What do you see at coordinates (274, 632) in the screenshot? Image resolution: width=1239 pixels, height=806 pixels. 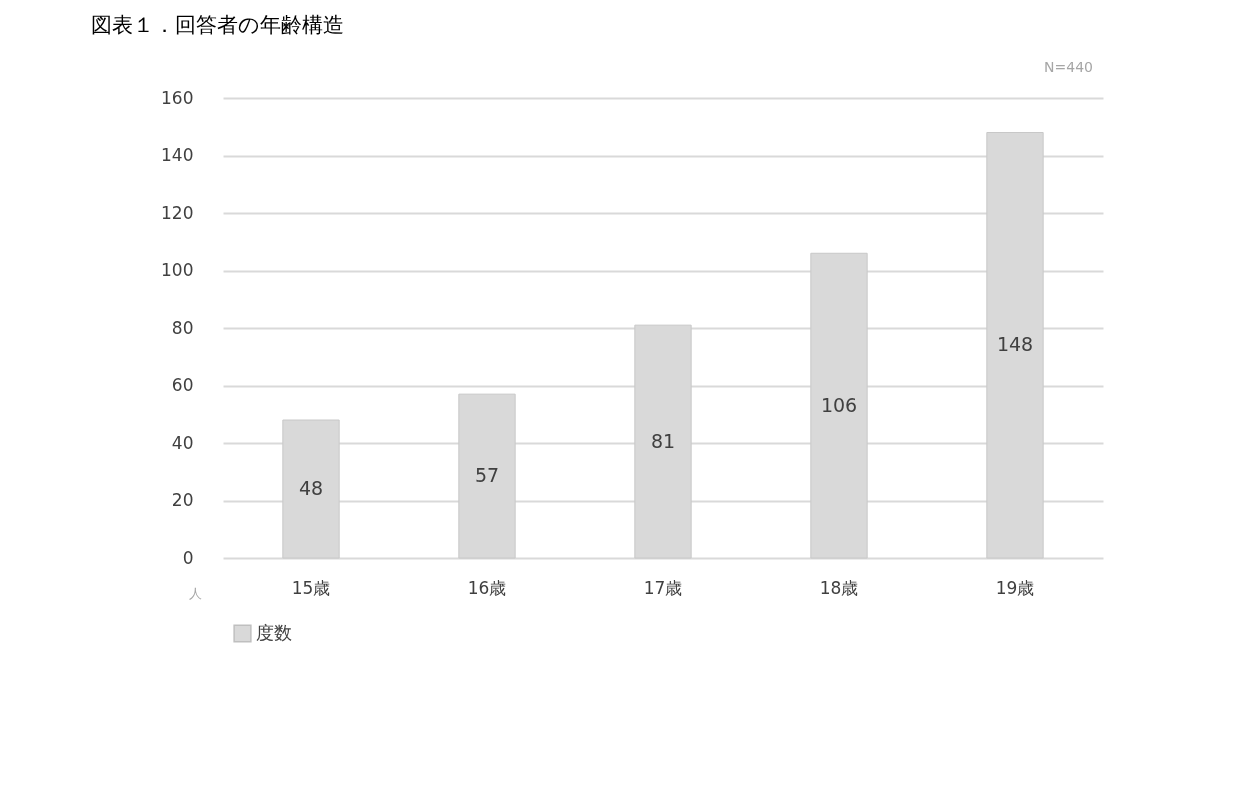 I see `legend-label: 度数` at bounding box center [274, 632].